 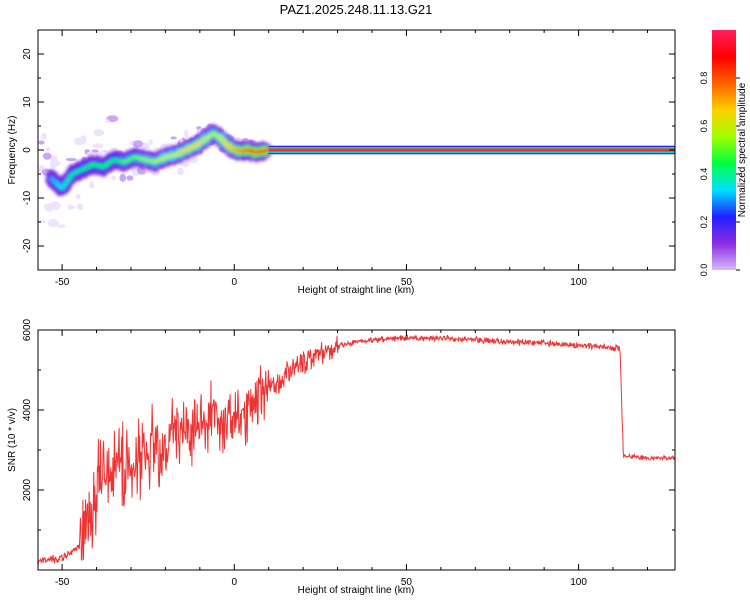 What do you see at coordinates (12, 150) in the screenshot?
I see `spectrogram-ylabel: Frequency (Hz)` at bounding box center [12, 150].